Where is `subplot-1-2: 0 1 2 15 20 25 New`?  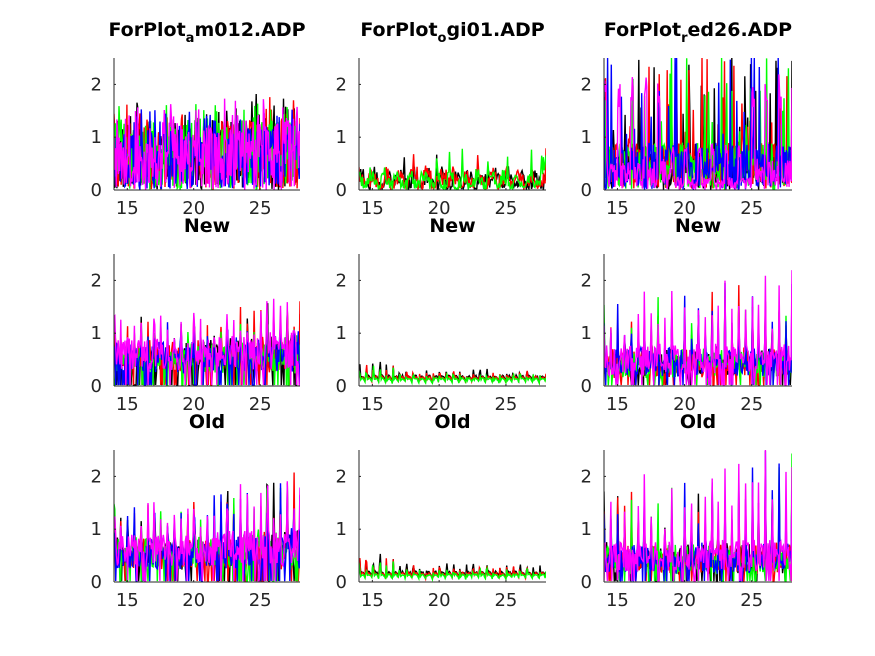 subplot-1-2: 0 1 2 15 20 25 New is located at coordinates (686, 315).